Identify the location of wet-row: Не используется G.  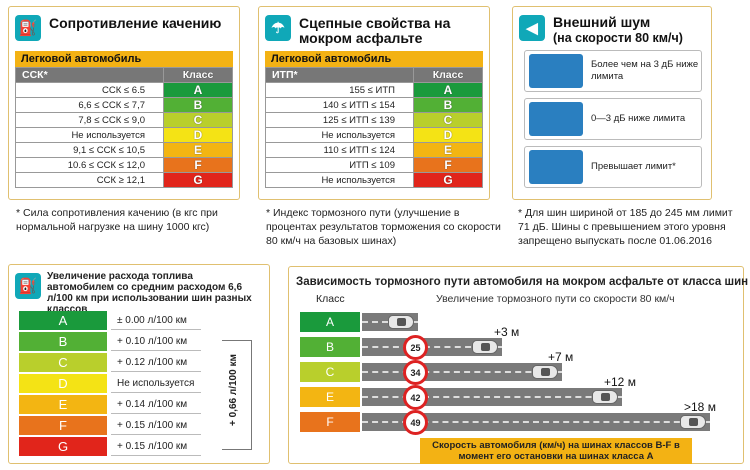
(374, 180).